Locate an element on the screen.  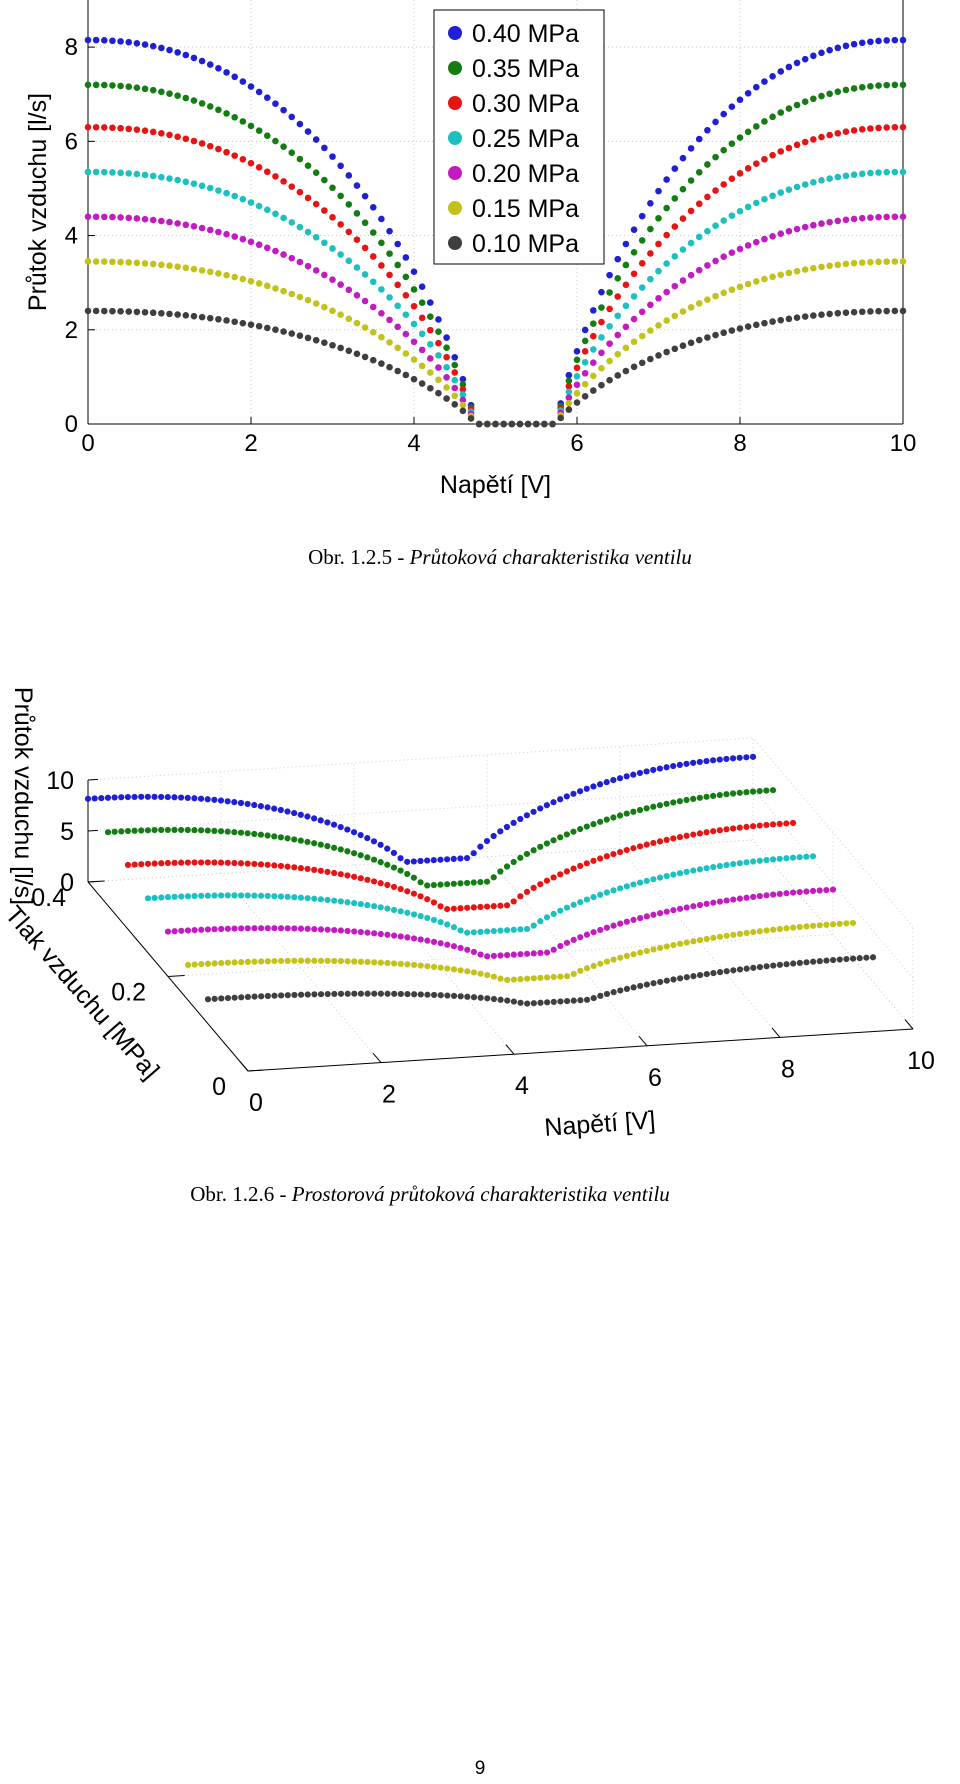
z-tick is located at coordinates (93, 779).